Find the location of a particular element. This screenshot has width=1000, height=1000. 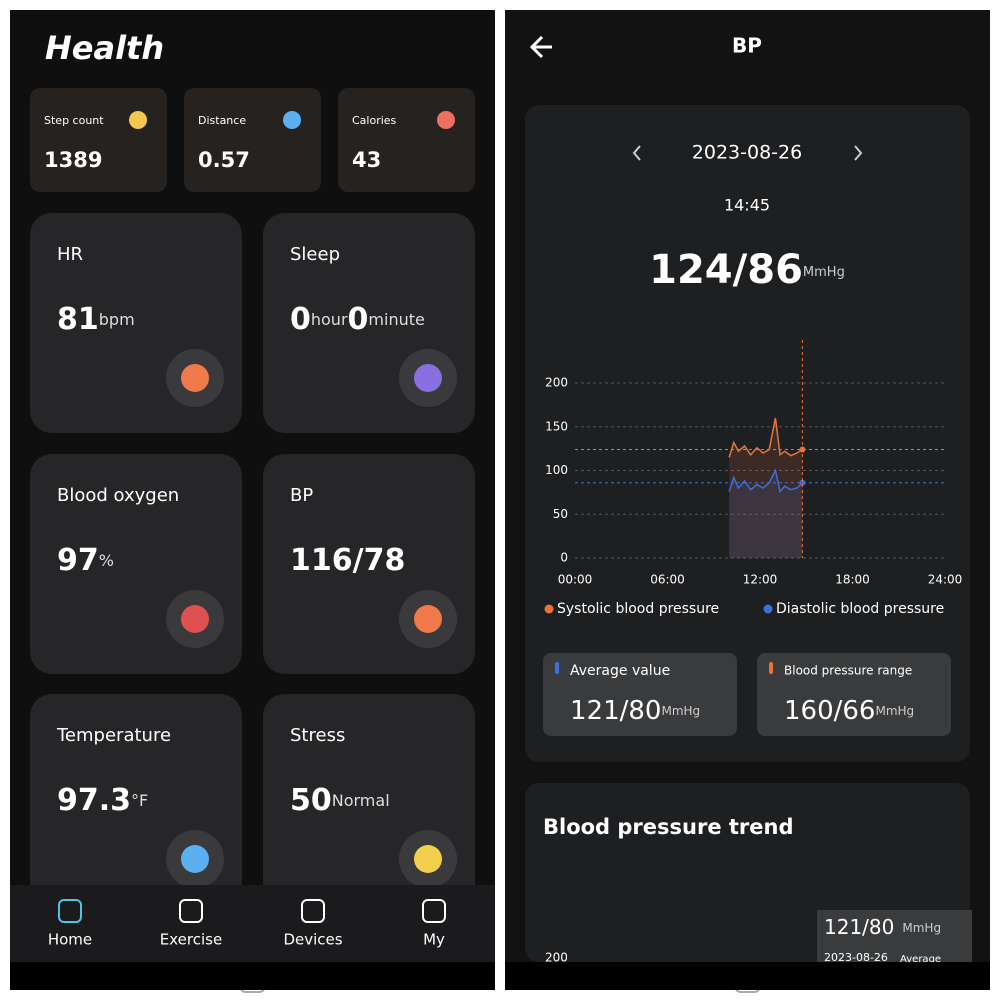

legend-label: Systolic blood pressure is located at coordinates (638, 609).